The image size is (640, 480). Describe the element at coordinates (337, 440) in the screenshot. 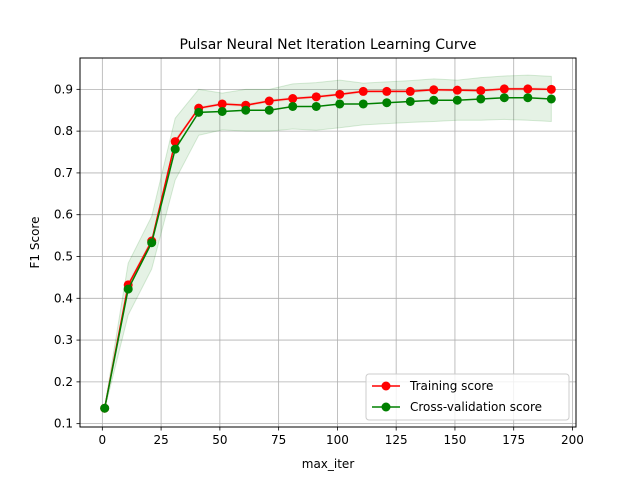

I see `x-tick-label: 100` at that location.